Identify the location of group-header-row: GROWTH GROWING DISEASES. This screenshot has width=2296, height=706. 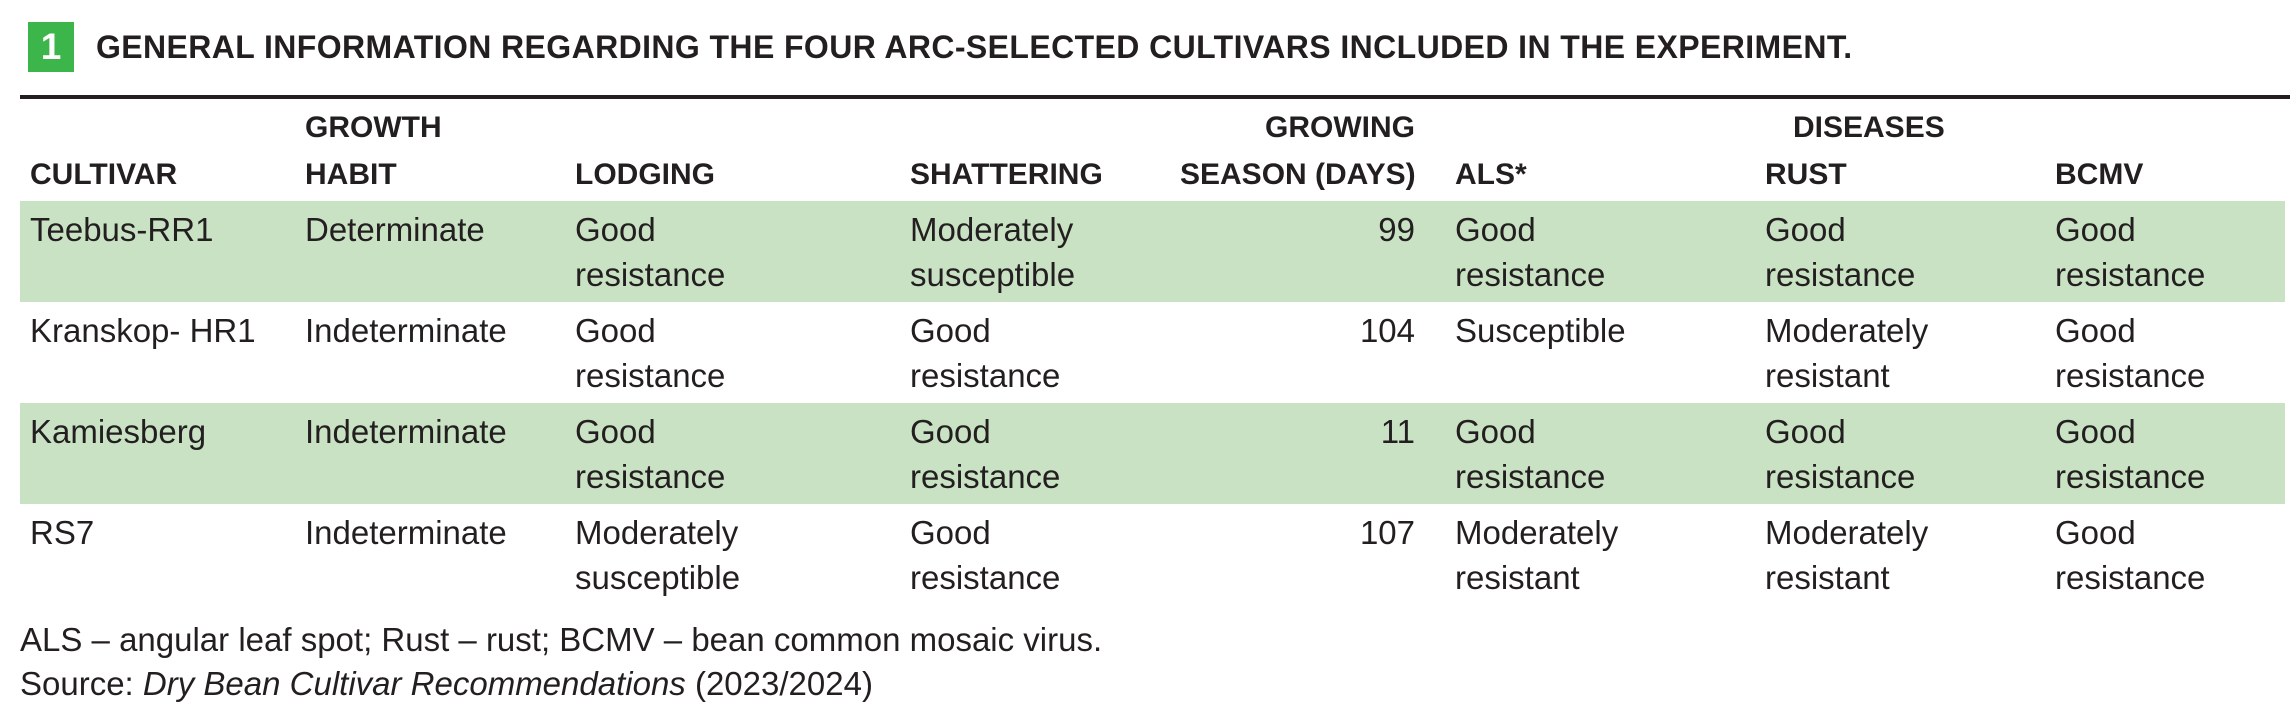
(1152, 122).